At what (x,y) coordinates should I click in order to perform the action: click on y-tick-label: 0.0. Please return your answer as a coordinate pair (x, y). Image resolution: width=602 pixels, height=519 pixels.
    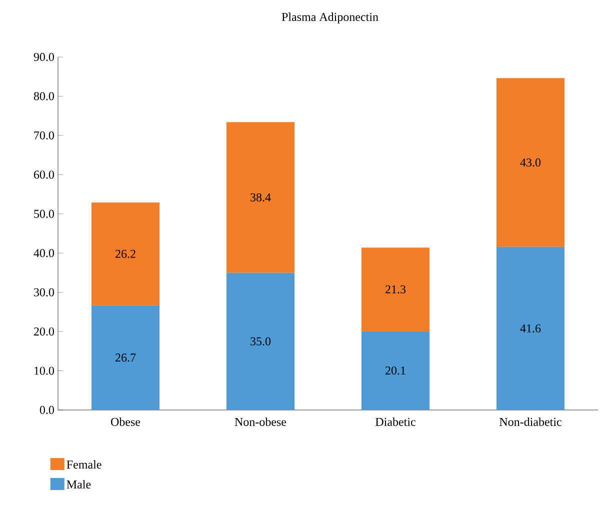
    Looking at the image, I should click on (47, 410).